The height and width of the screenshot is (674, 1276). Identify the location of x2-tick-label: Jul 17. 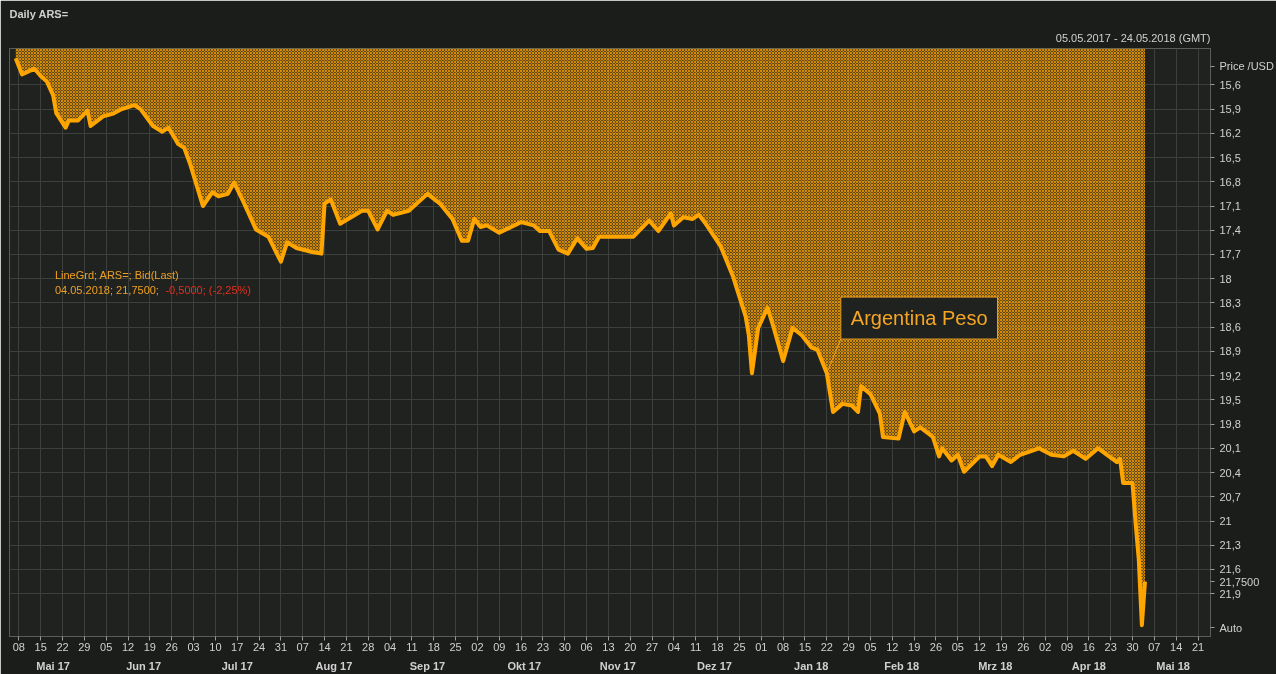
(237, 665).